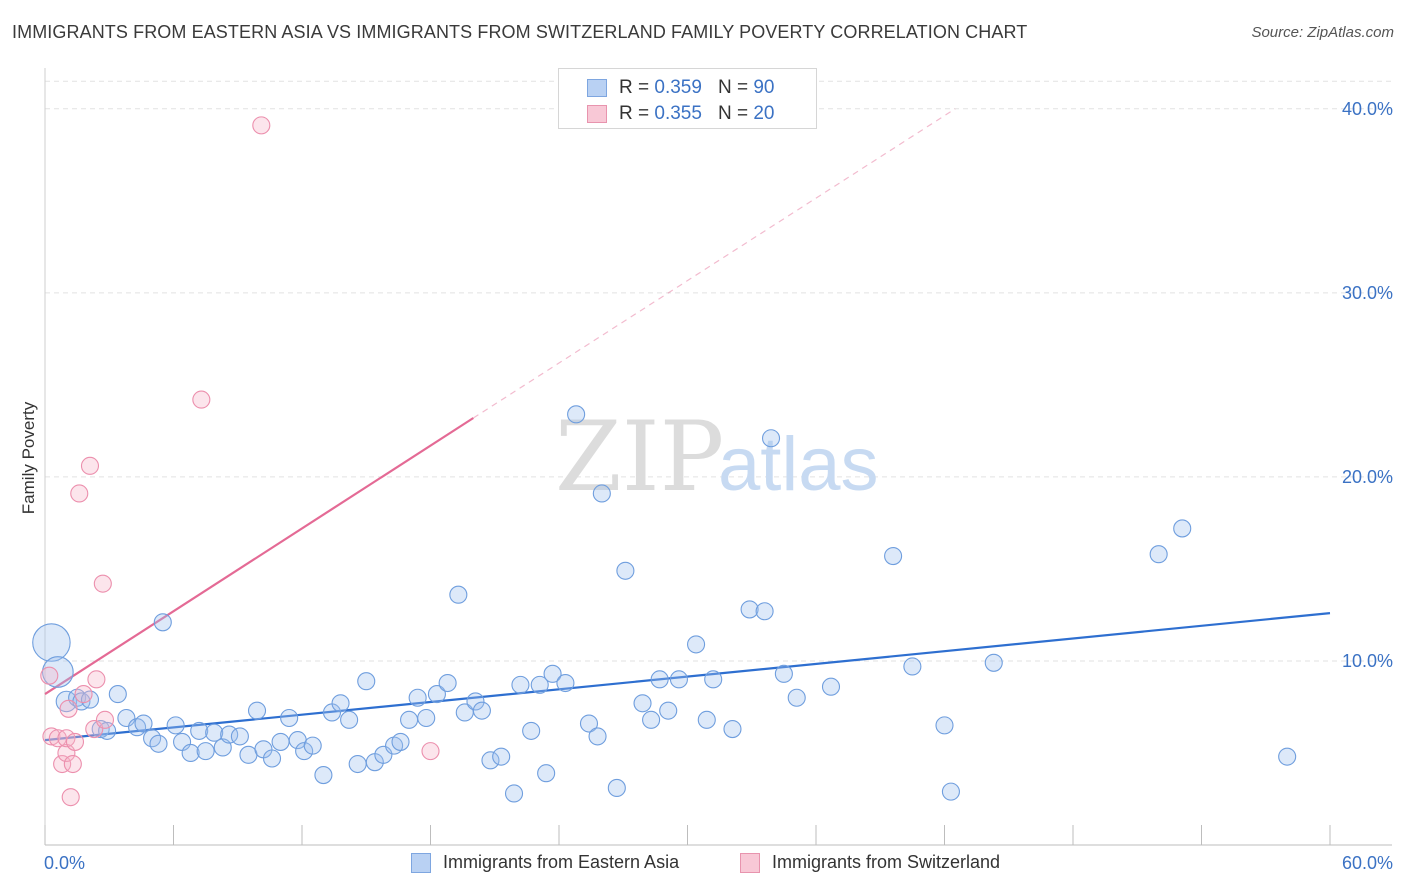  Describe the element at coordinates (714, 263) in the screenshot. I see `trend-extension-switzerland` at that location.